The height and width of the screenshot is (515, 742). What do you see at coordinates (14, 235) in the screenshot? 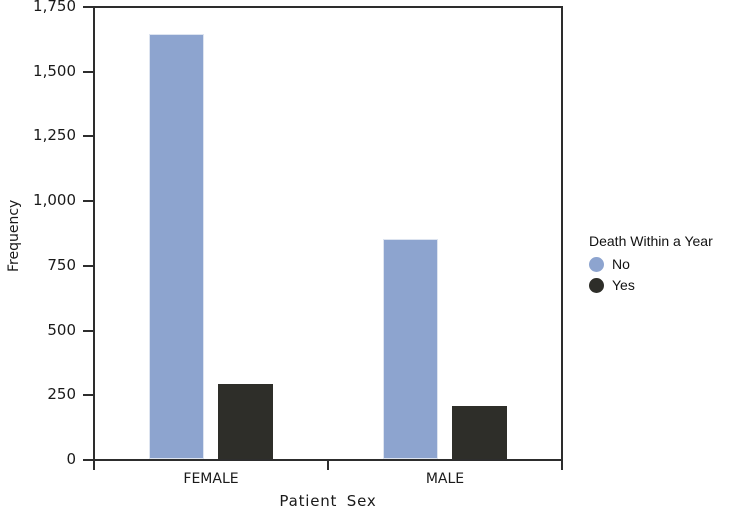
I see `y-axis-title: Frequency` at bounding box center [14, 235].